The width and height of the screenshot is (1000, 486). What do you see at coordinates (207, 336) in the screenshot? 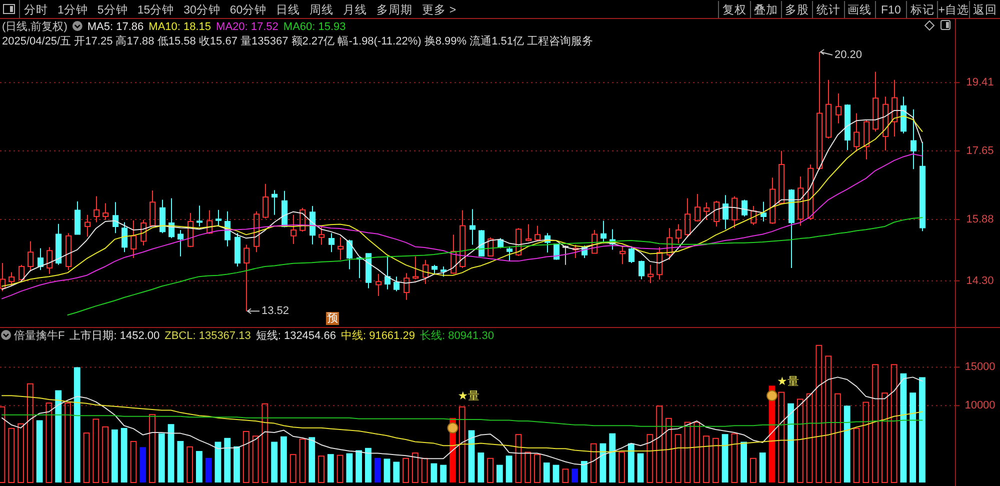
I see `annotation: ZBCL: 135367.13` at bounding box center [207, 336].